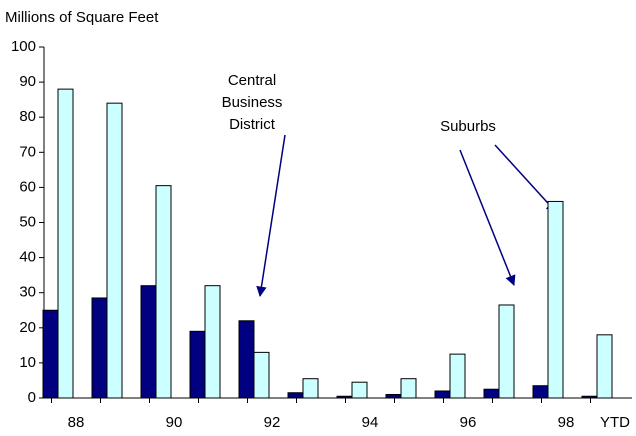 The width and height of the screenshot is (636, 436). What do you see at coordinates (76, 422) in the screenshot?
I see `x-tick-label: 88` at bounding box center [76, 422].